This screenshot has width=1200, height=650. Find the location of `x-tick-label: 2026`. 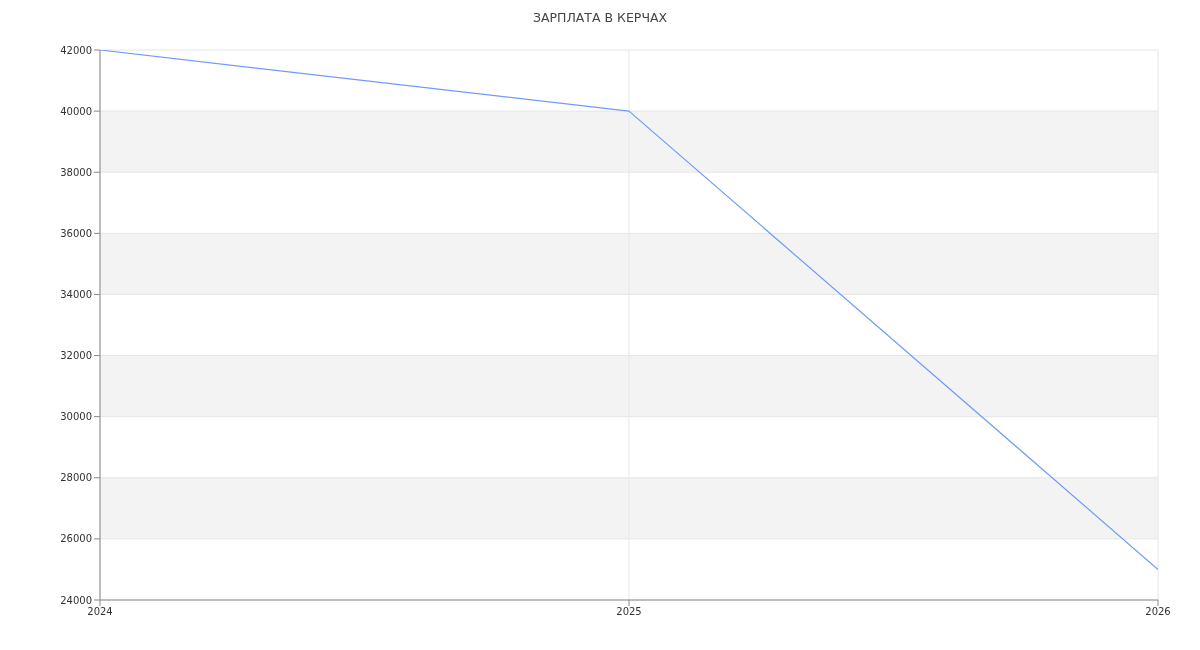

x-tick-label: 2026 is located at coordinates (1158, 612).